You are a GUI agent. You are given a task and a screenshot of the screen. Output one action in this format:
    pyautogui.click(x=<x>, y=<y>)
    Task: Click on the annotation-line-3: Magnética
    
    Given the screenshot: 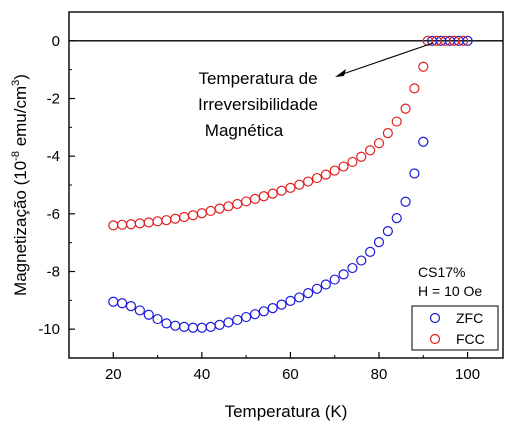 What is the action you would take?
    pyautogui.click(x=244, y=130)
    